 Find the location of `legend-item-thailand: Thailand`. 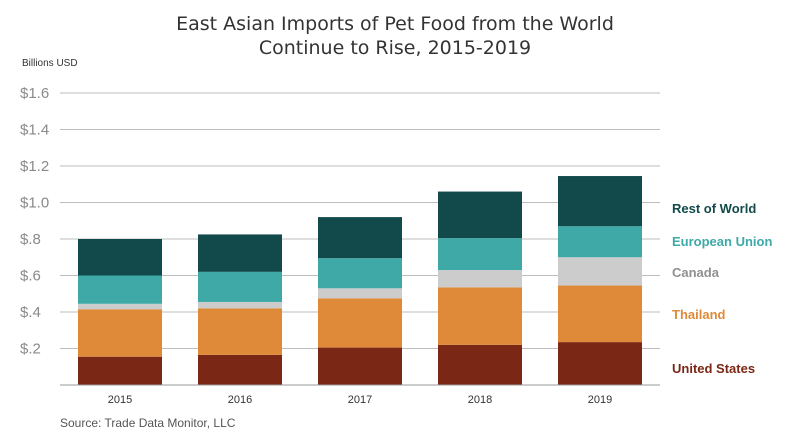

legend-item-thailand: Thailand is located at coordinates (699, 314).